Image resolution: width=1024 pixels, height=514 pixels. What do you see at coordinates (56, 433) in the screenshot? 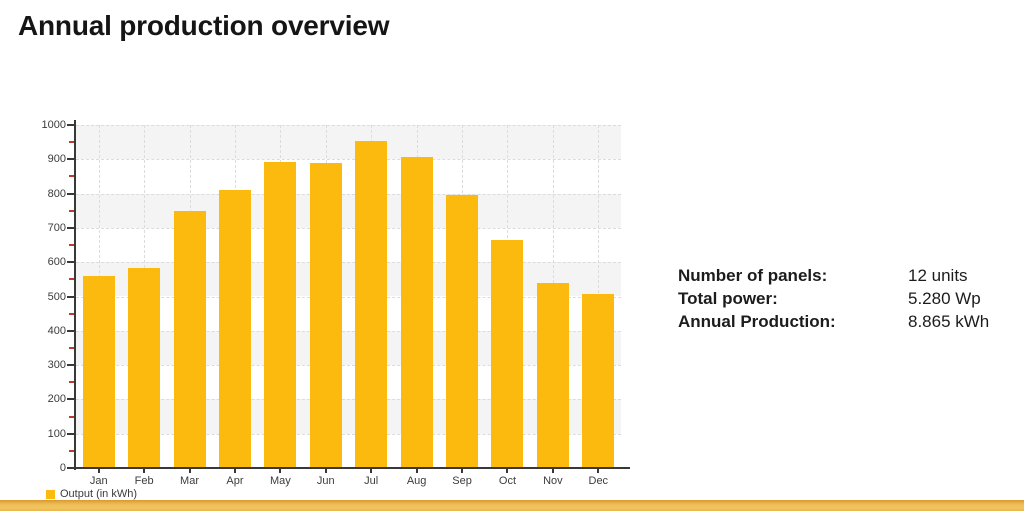
I see `y-axis-tick-label: 100` at bounding box center [56, 433].